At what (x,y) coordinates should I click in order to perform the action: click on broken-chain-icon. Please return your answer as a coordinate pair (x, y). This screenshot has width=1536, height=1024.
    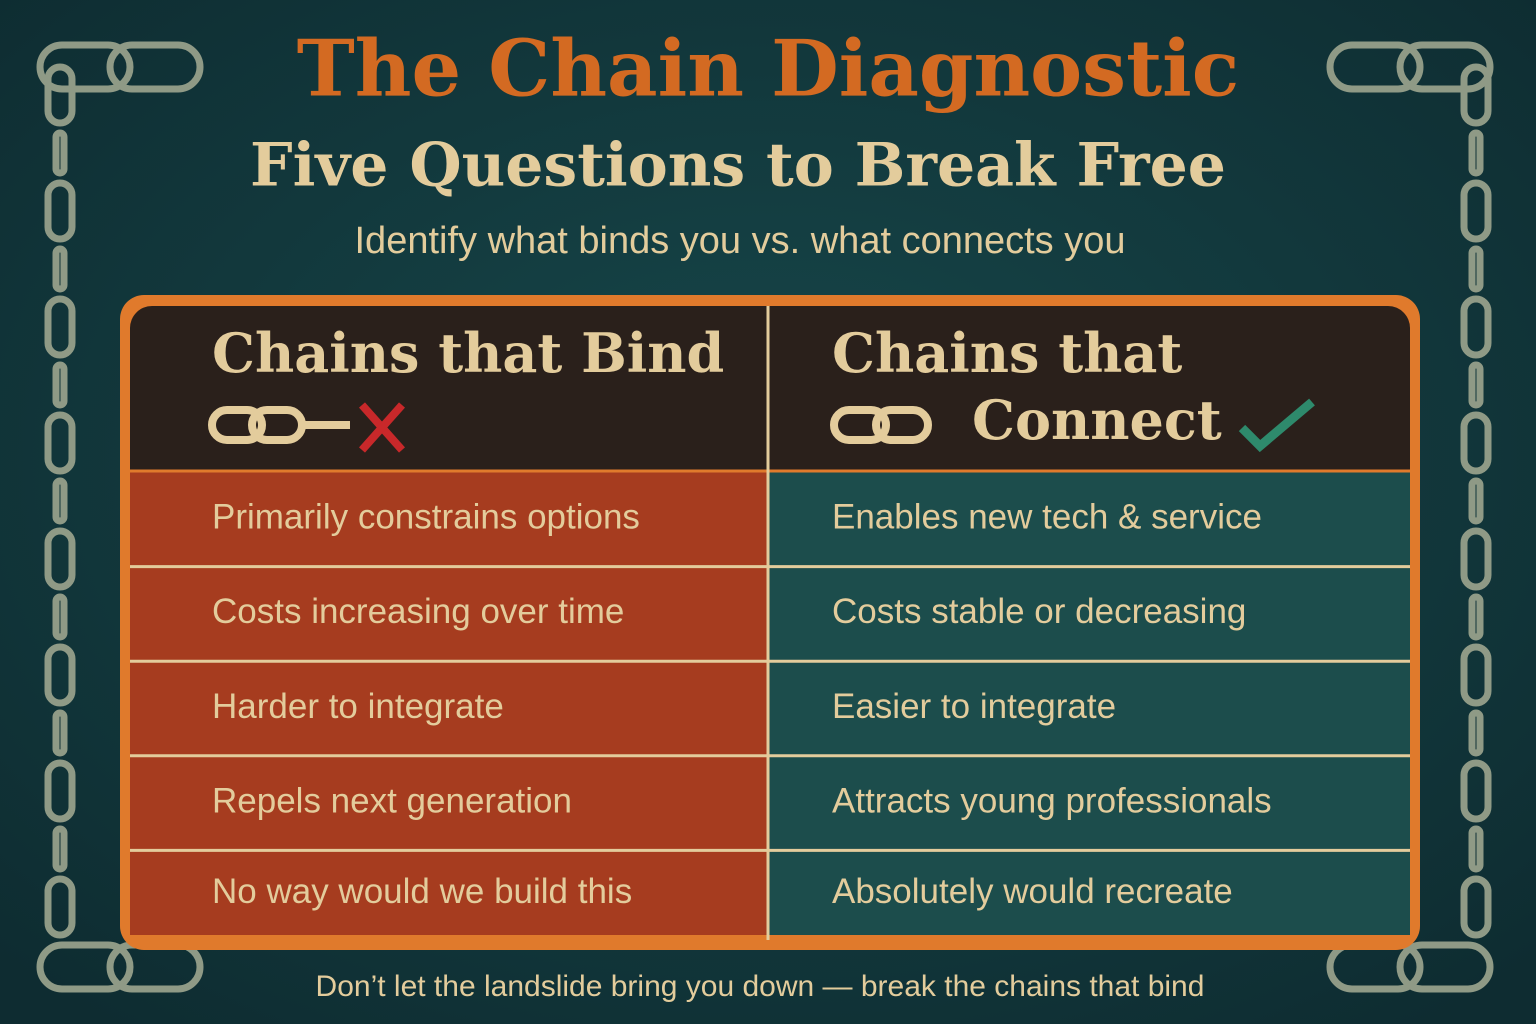
    Looking at the image, I should click on (279, 425).